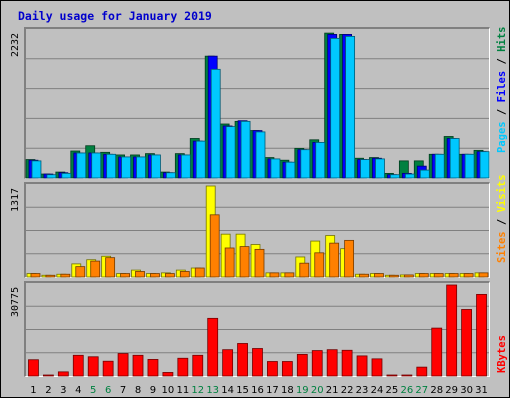 The width and height of the screenshot is (512, 400). I want to click on x-tick-label: 27, so click(421, 390).